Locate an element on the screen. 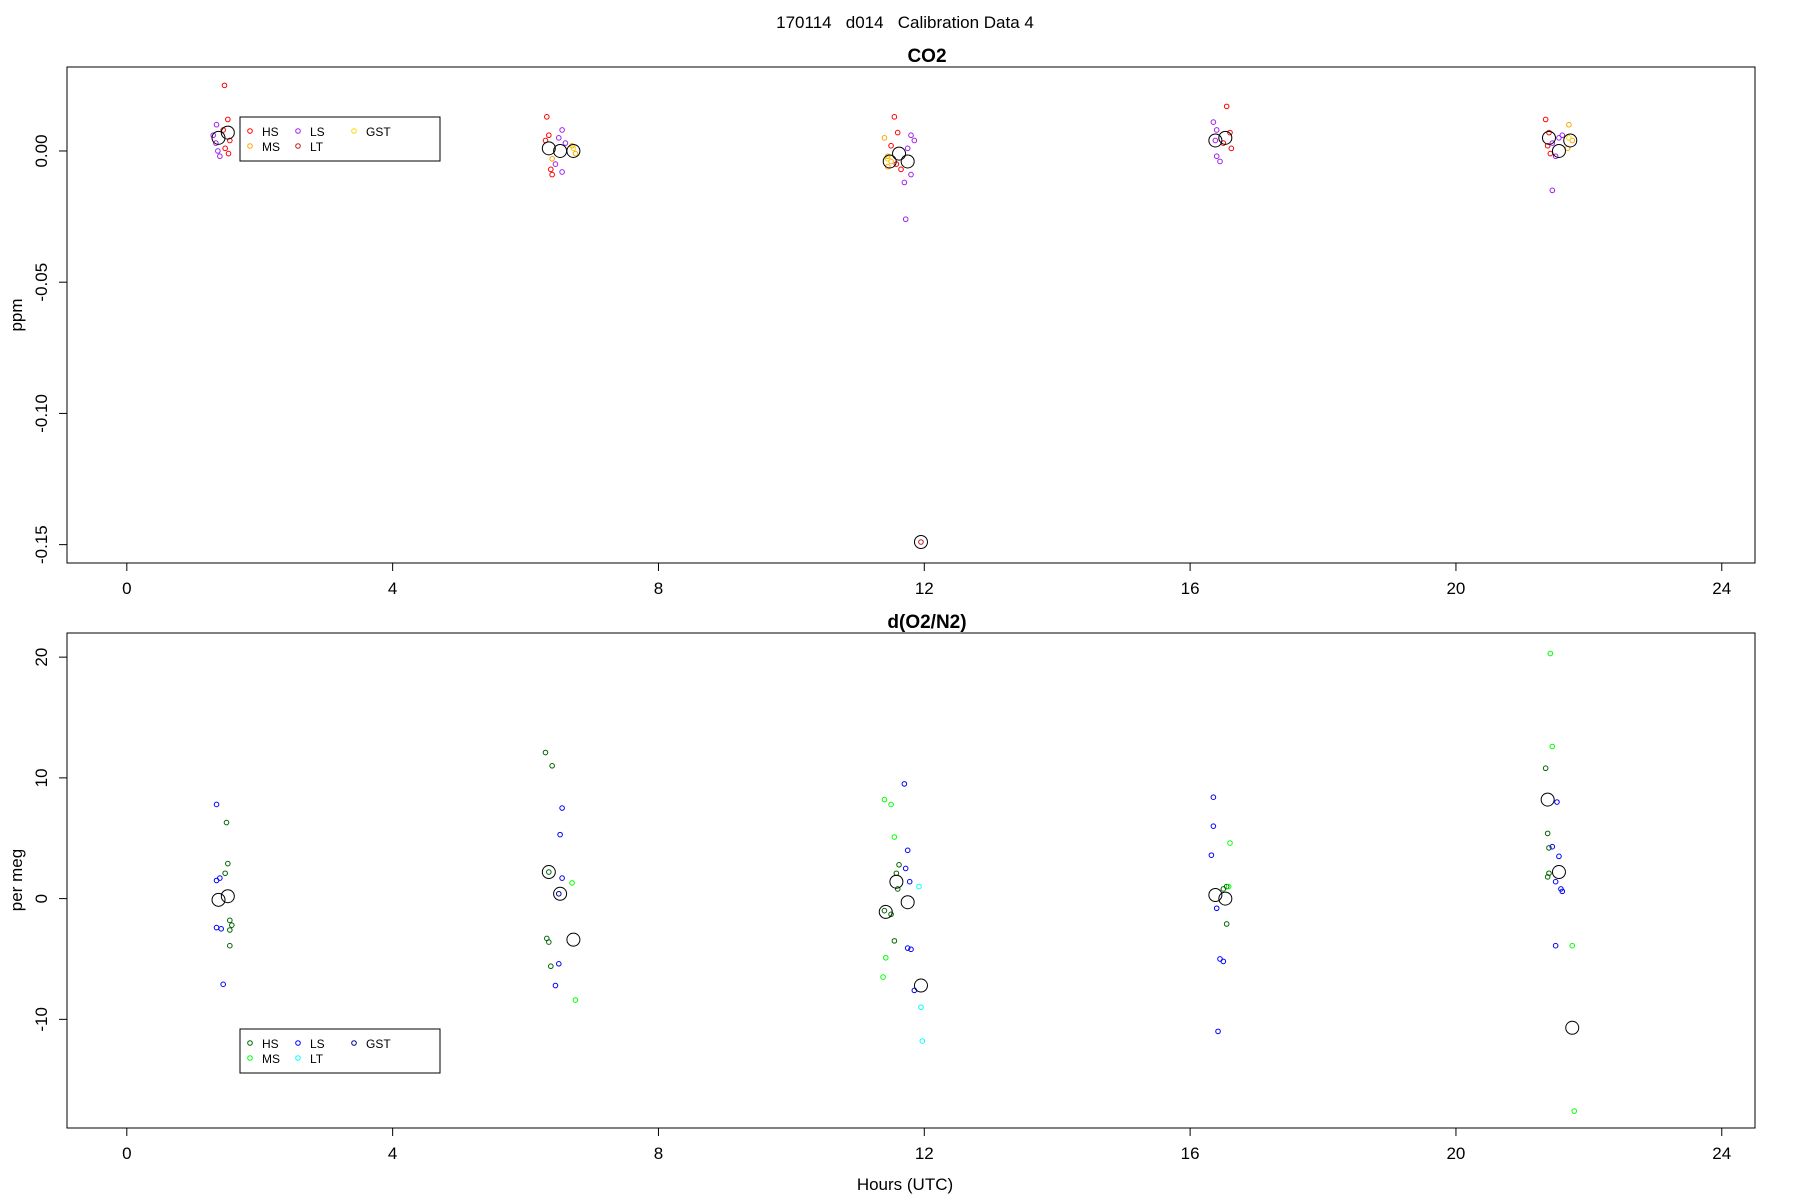 Image resolution: width=1800 pixels, height=1200 pixels. o2n2-y-axis: 20 10 0 -10 is located at coordinates (50, 840).